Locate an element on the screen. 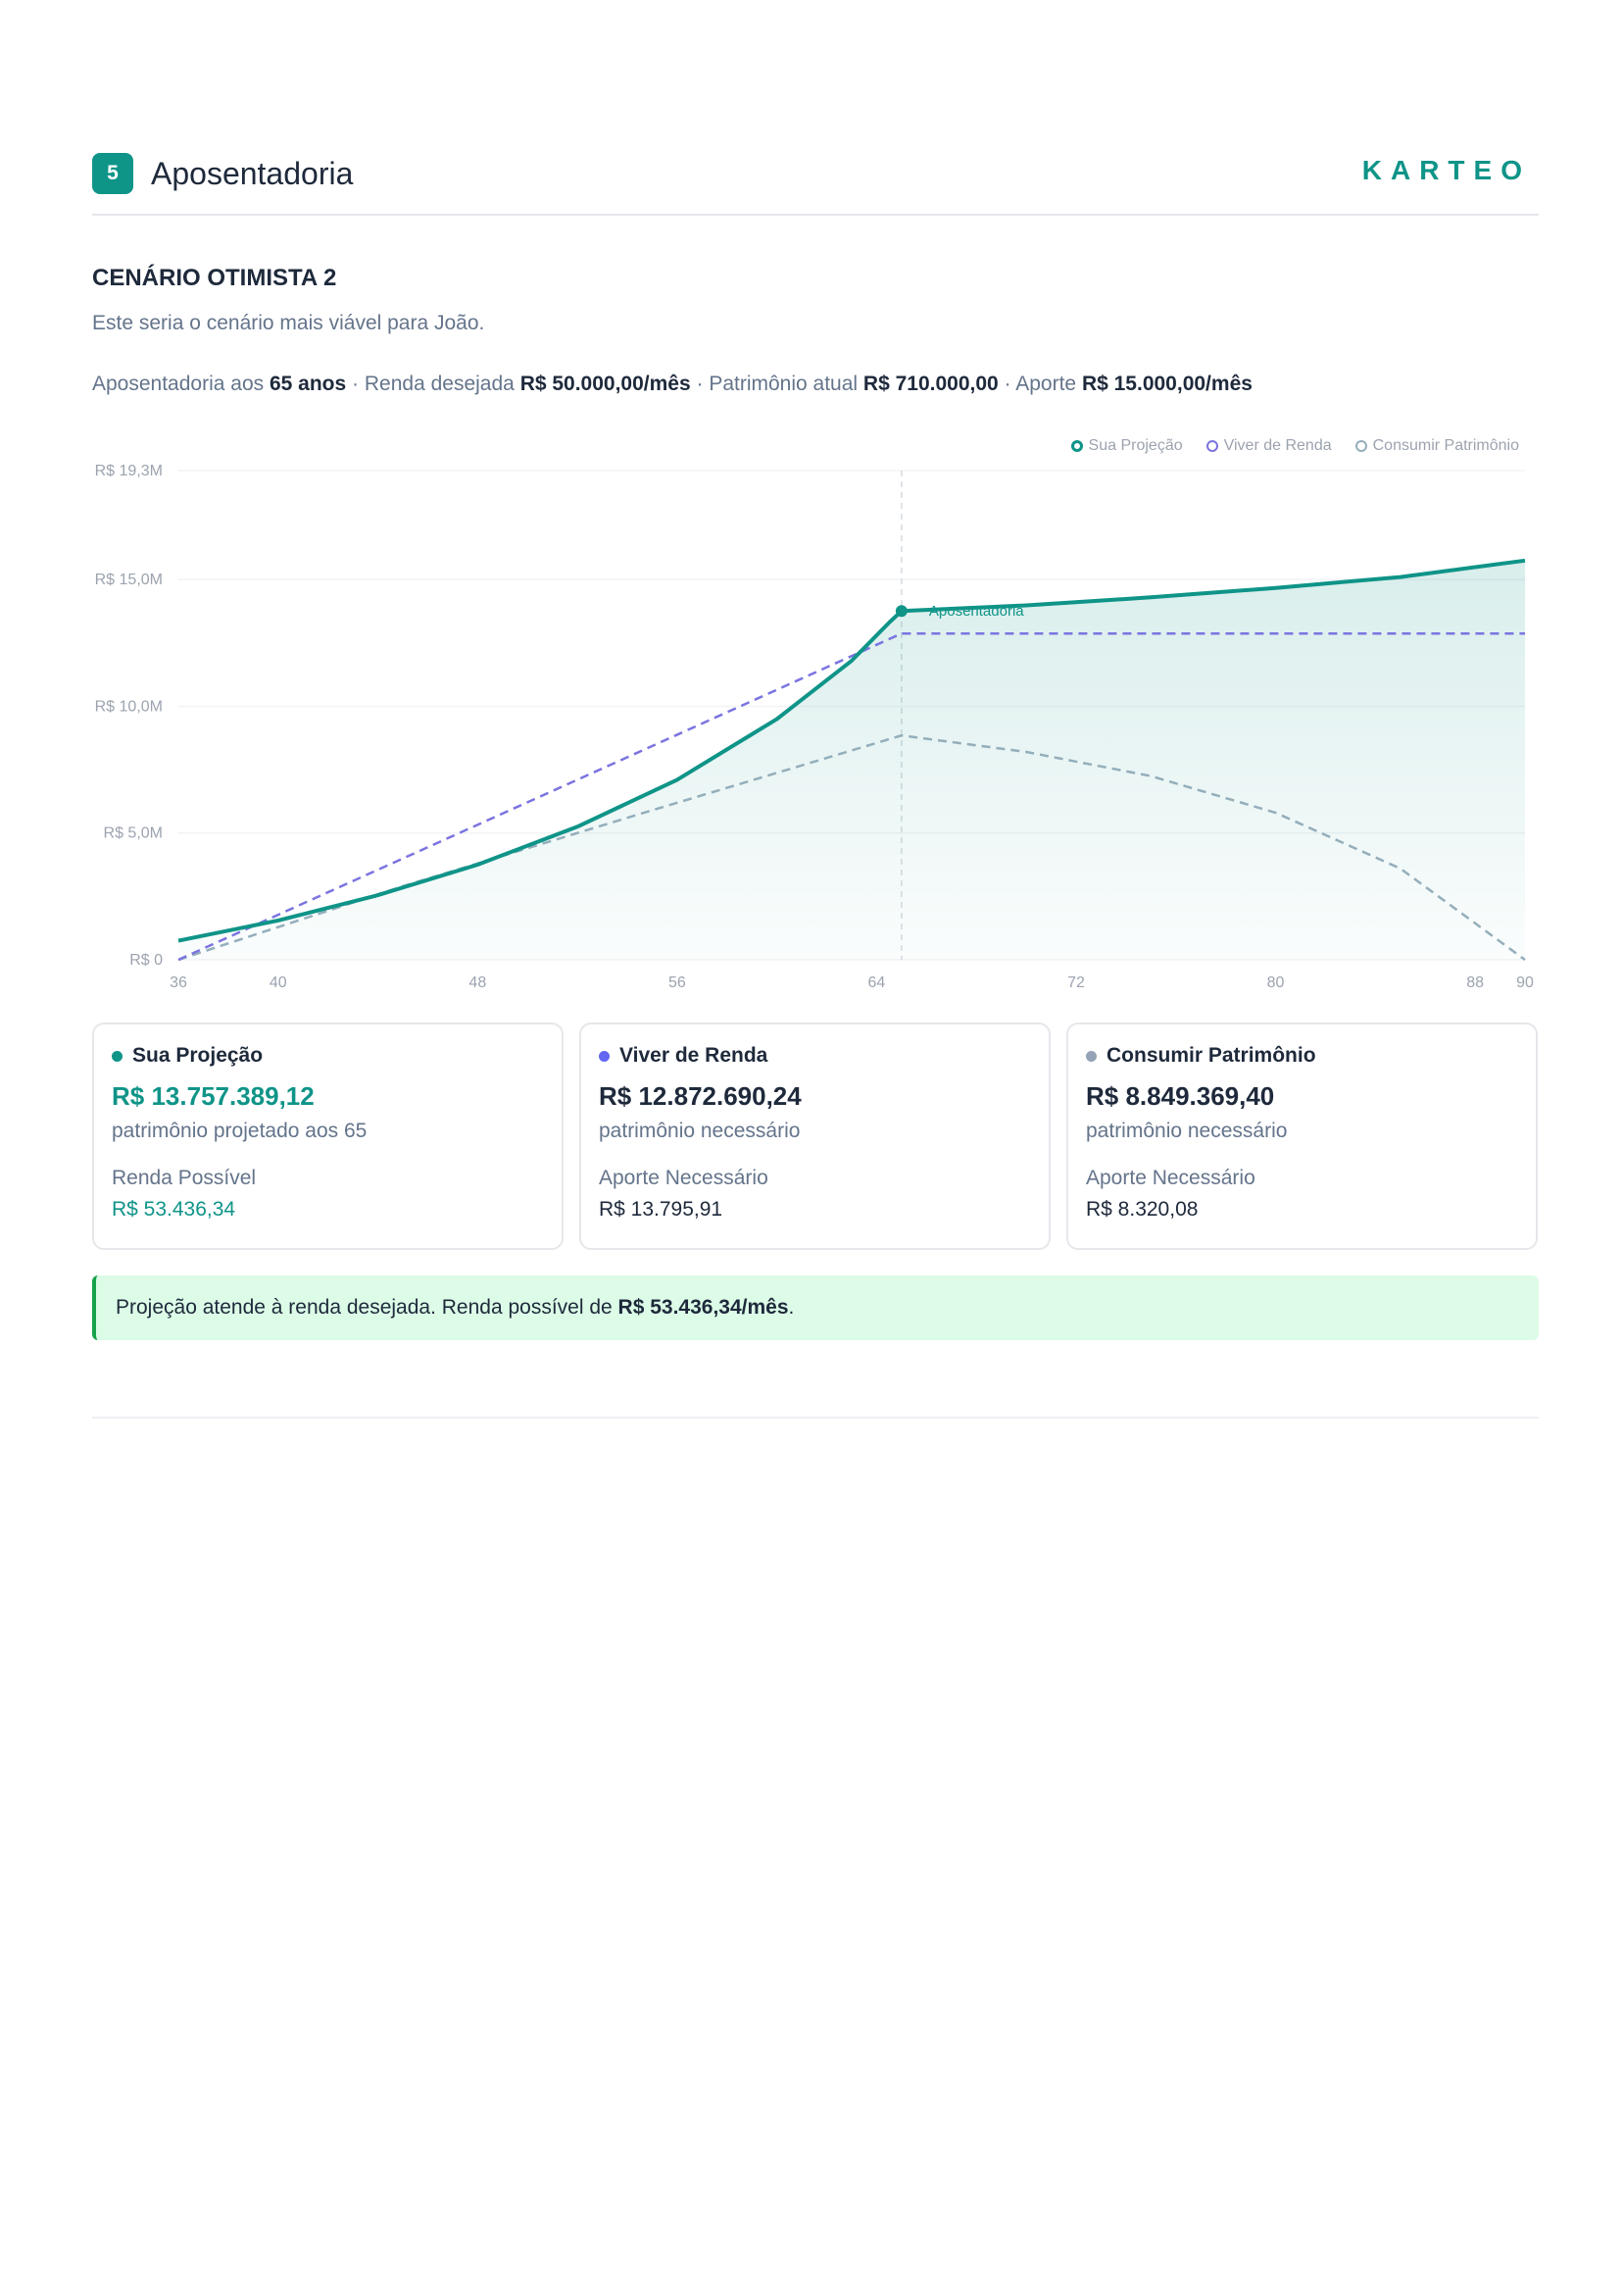 The image size is (1623, 2296). card-title: Viver de Renda is located at coordinates (694, 1055).